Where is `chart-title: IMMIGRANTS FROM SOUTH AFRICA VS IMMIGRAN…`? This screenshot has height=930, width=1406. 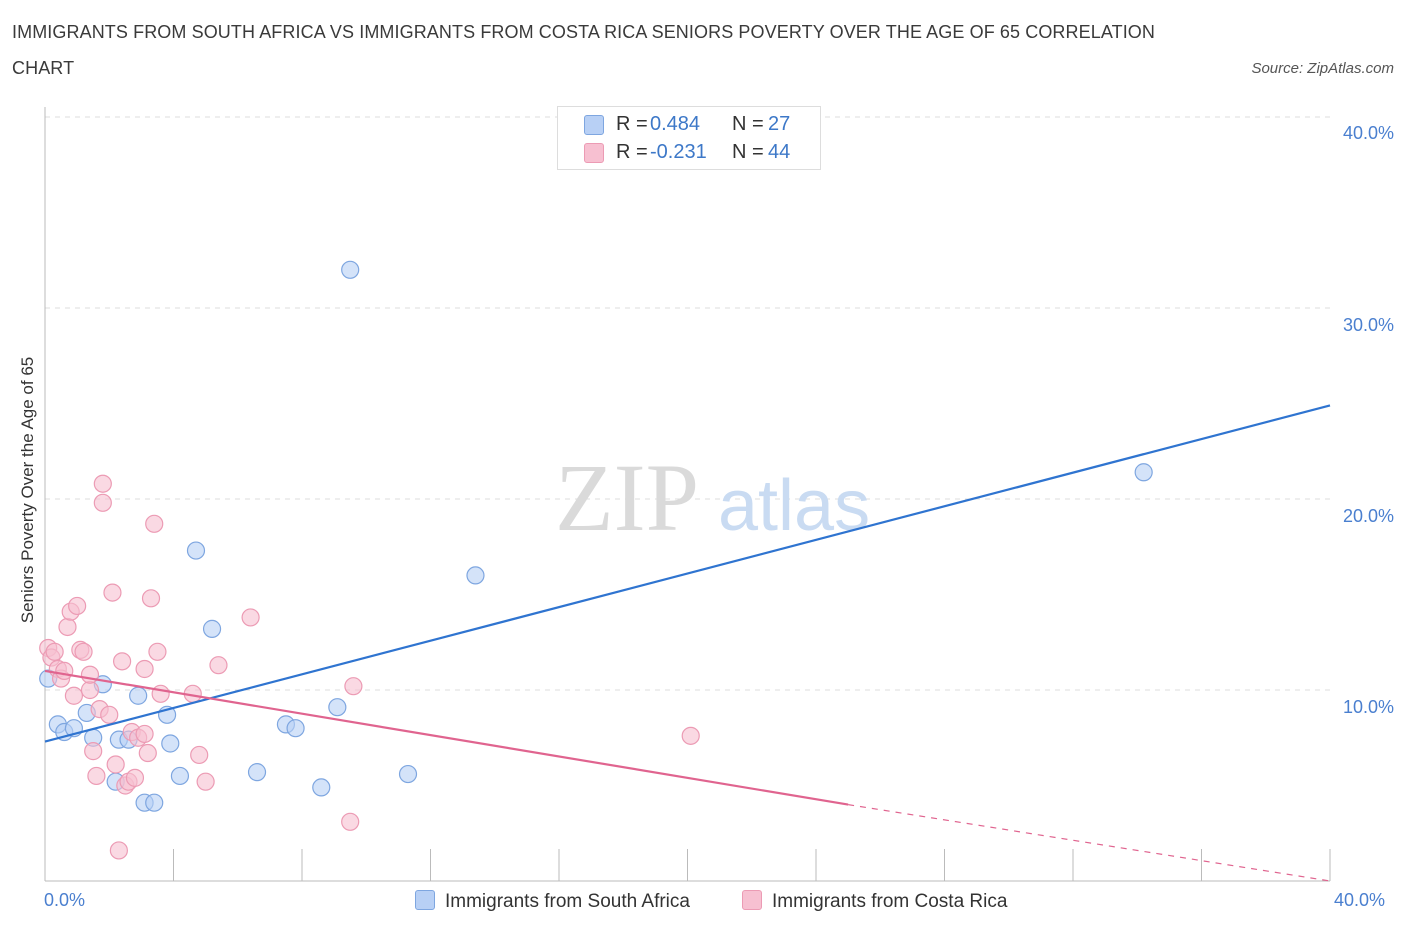 chart-title: IMMIGRANTS FROM SOUTH AFRICA VS IMMIGRAN… is located at coordinates (583, 50).